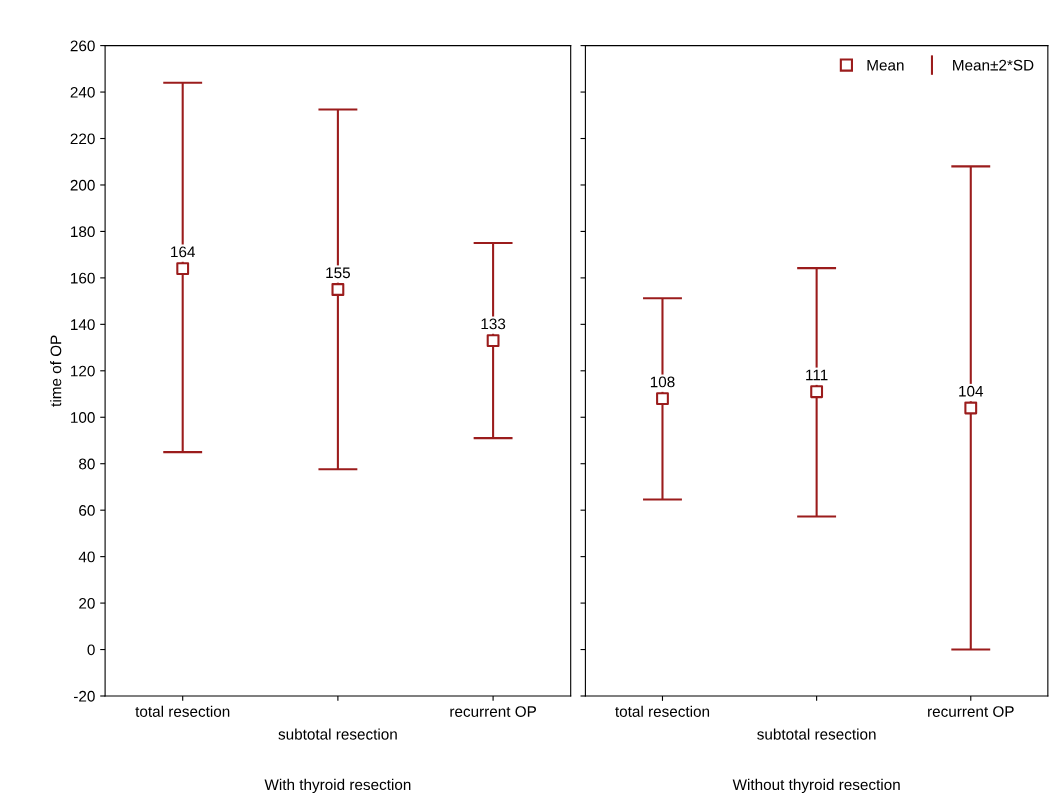 This screenshot has width=1051, height=800. I want to click on y-tick-label: 120, so click(83, 371).